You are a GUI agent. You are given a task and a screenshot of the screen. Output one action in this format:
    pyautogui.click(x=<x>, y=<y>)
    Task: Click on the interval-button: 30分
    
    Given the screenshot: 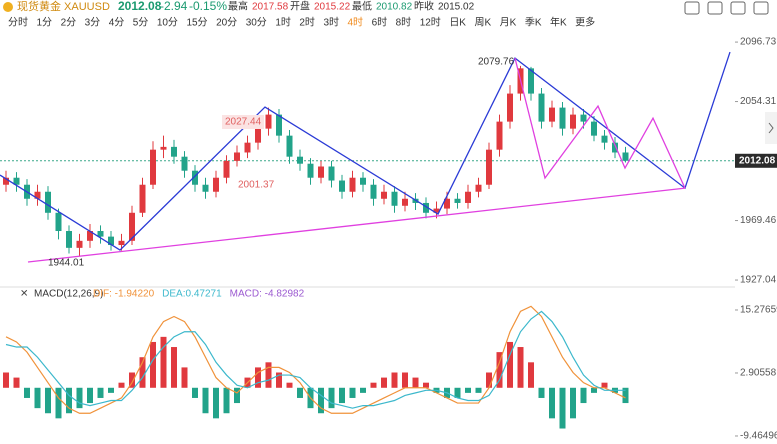 What is the action you would take?
    pyautogui.click(x=256, y=23)
    